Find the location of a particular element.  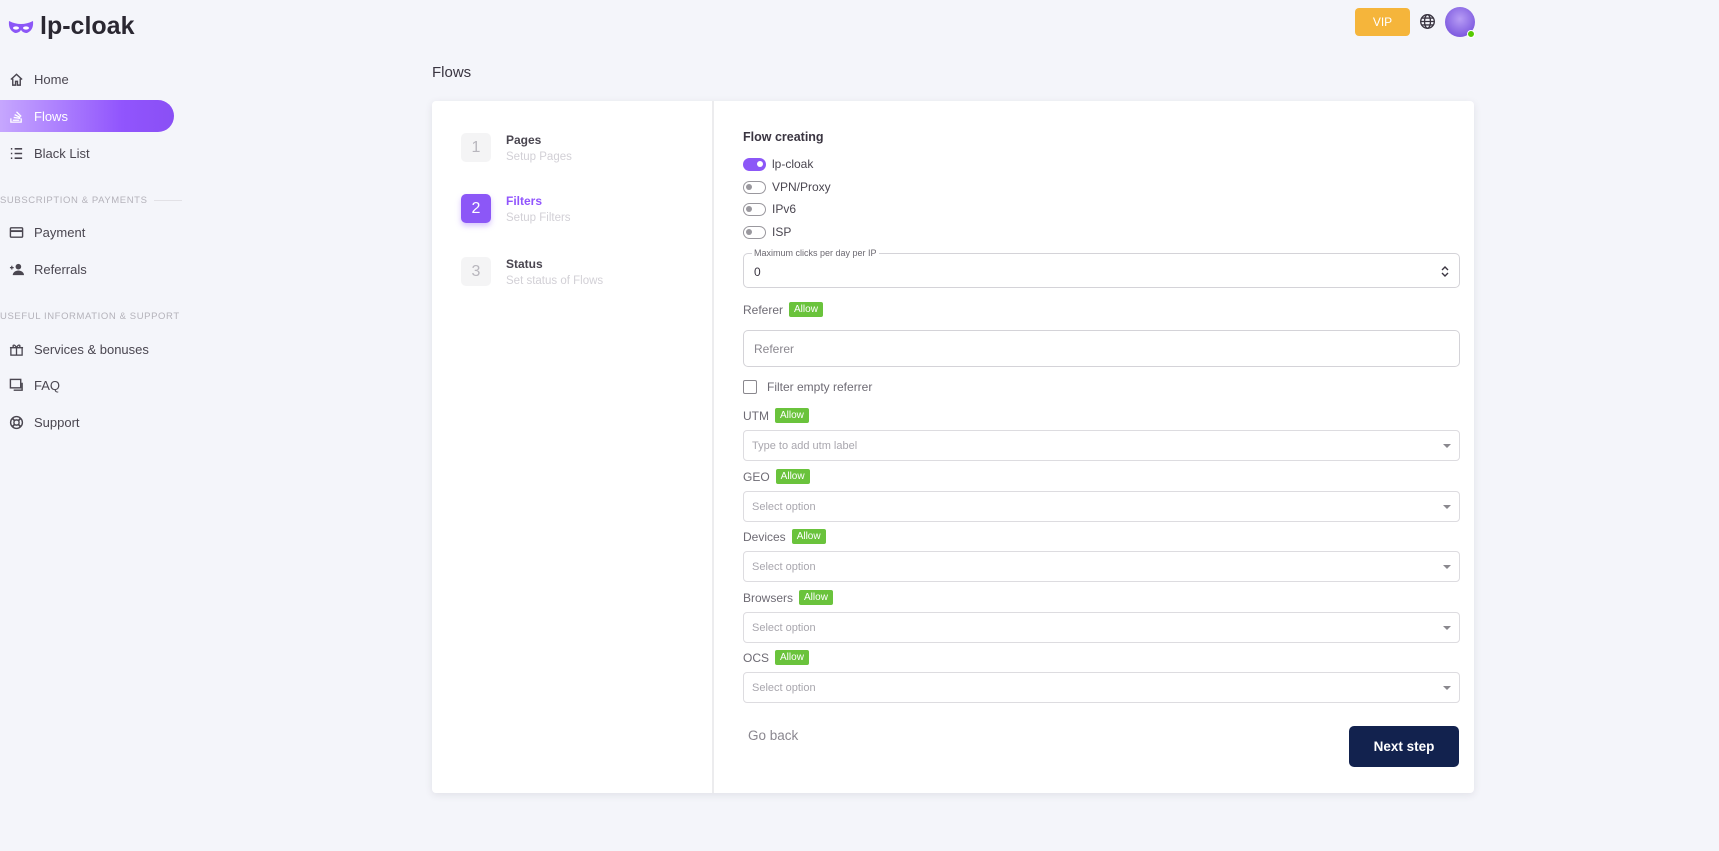

browsers-allow-badge: Allow is located at coordinates (816, 597).